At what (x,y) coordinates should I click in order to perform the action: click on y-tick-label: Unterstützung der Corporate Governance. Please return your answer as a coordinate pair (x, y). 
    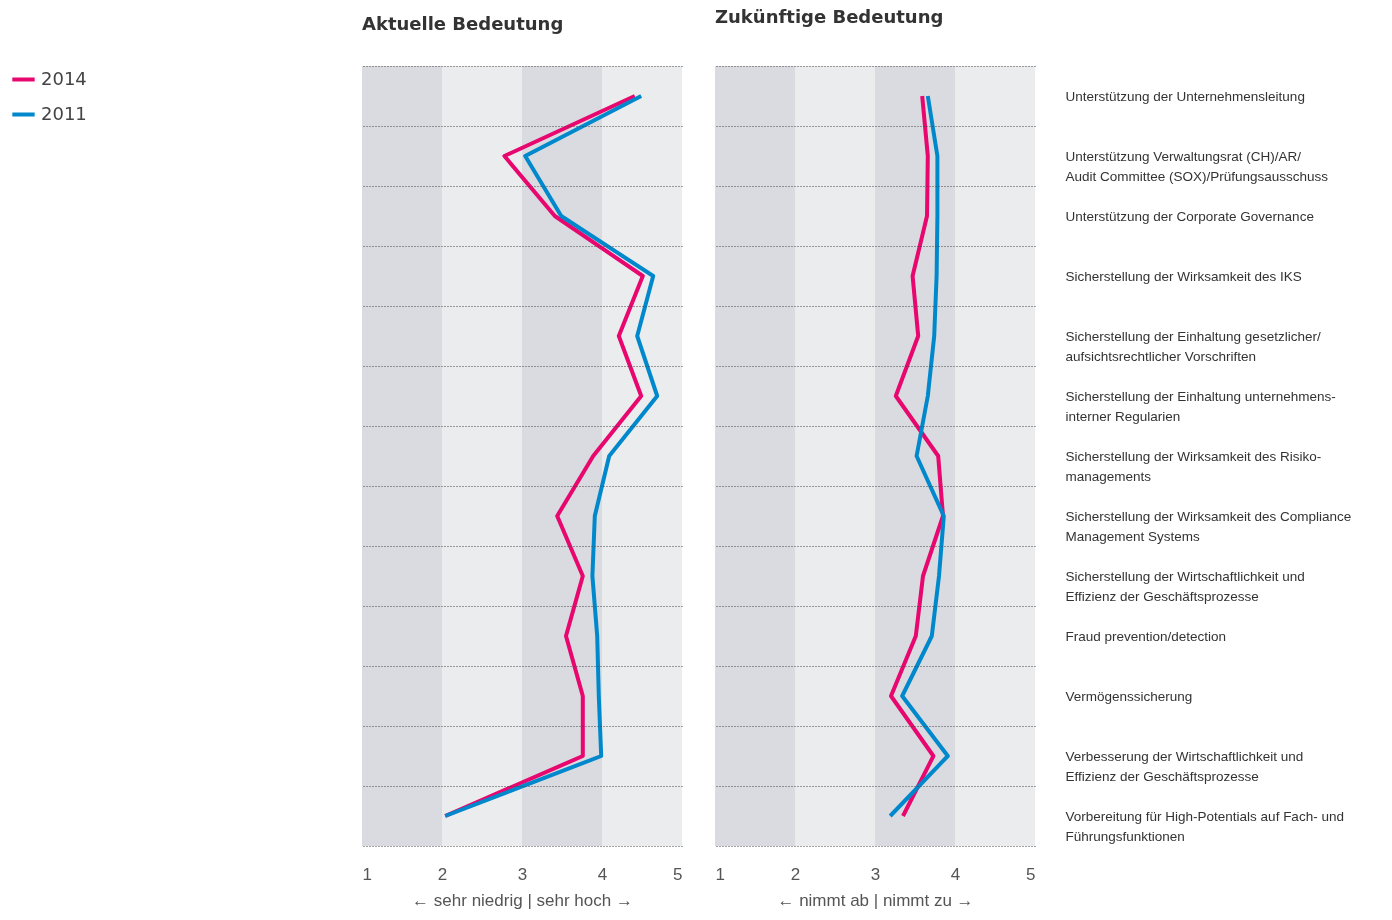
    Looking at the image, I should click on (1189, 216).